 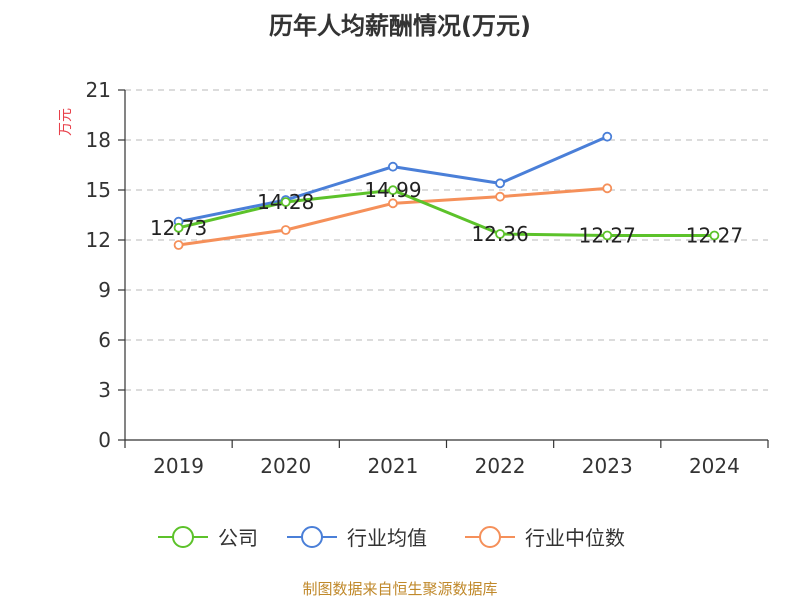 I want to click on data-point-公司-2024, so click(x=714, y=235).